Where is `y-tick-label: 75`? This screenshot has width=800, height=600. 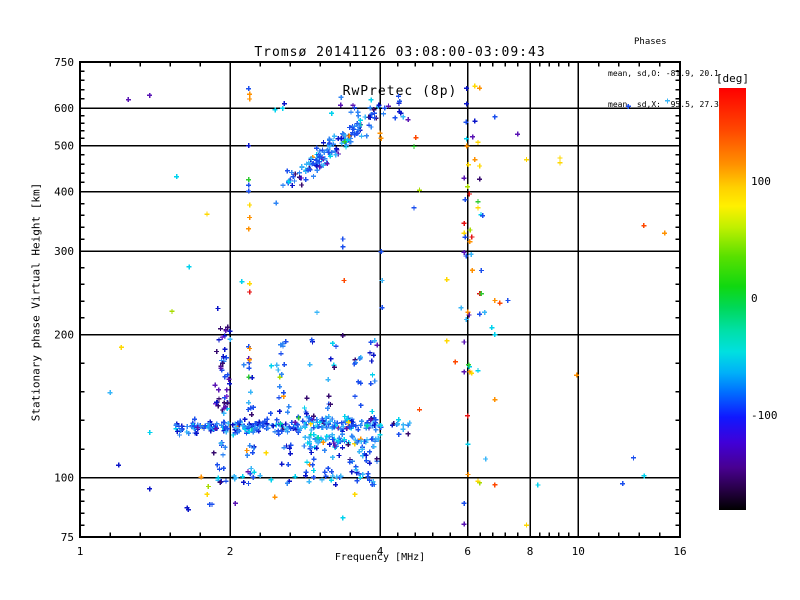
y-tick-label: 75 is located at coordinates (67, 537).